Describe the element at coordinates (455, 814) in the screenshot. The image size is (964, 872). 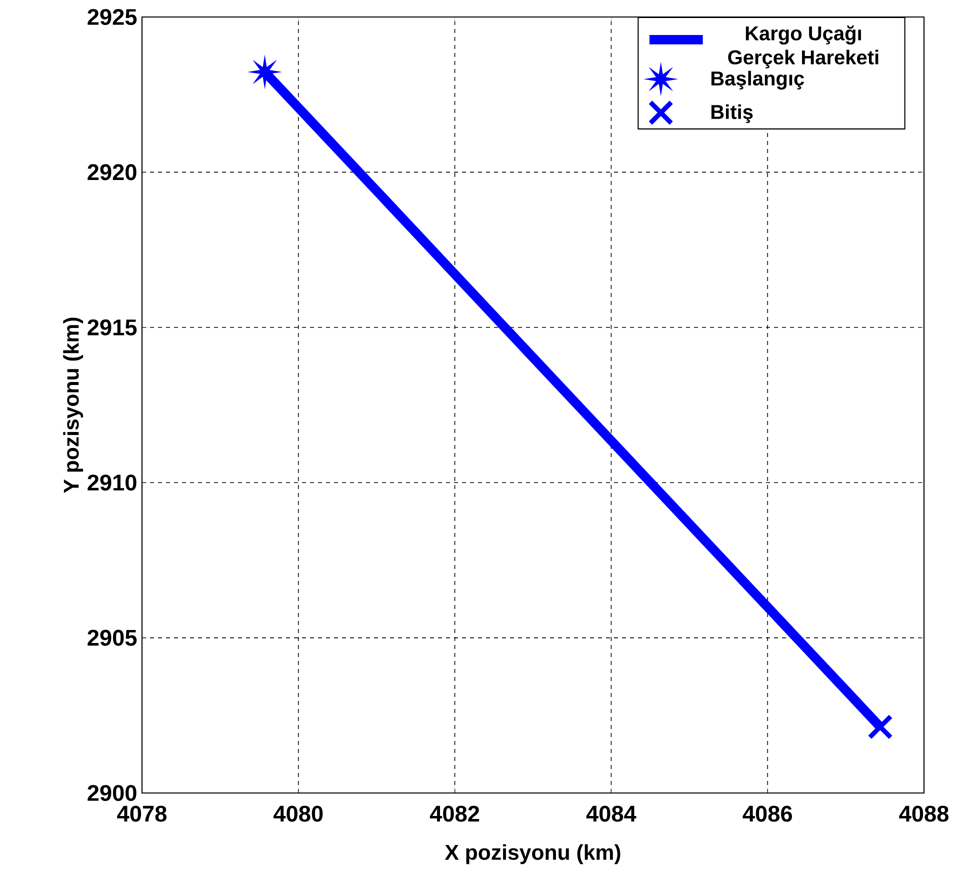
I see `x-tick-label: 4082` at that location.